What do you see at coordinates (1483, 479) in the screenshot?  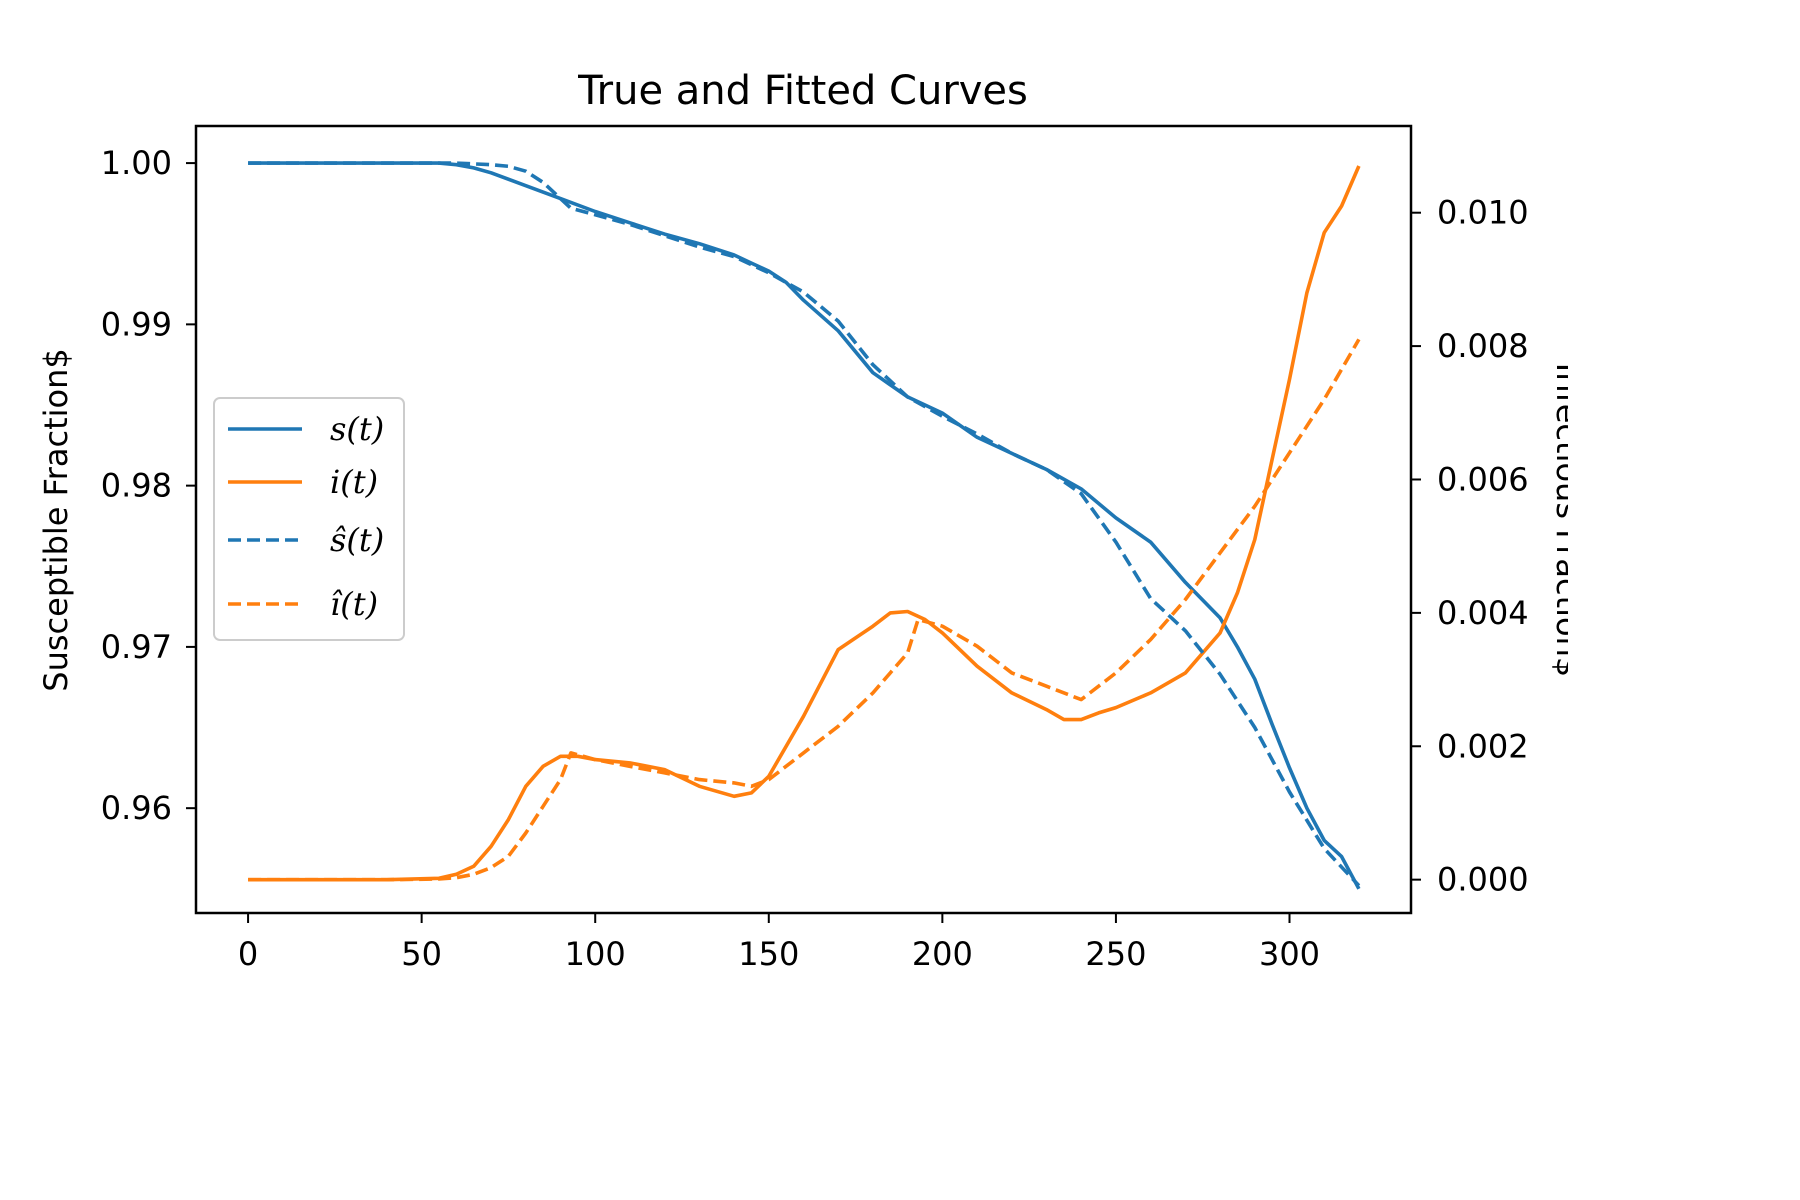 I see `y-right-tick-label: 0.006` at bounding box center [1483, 479].